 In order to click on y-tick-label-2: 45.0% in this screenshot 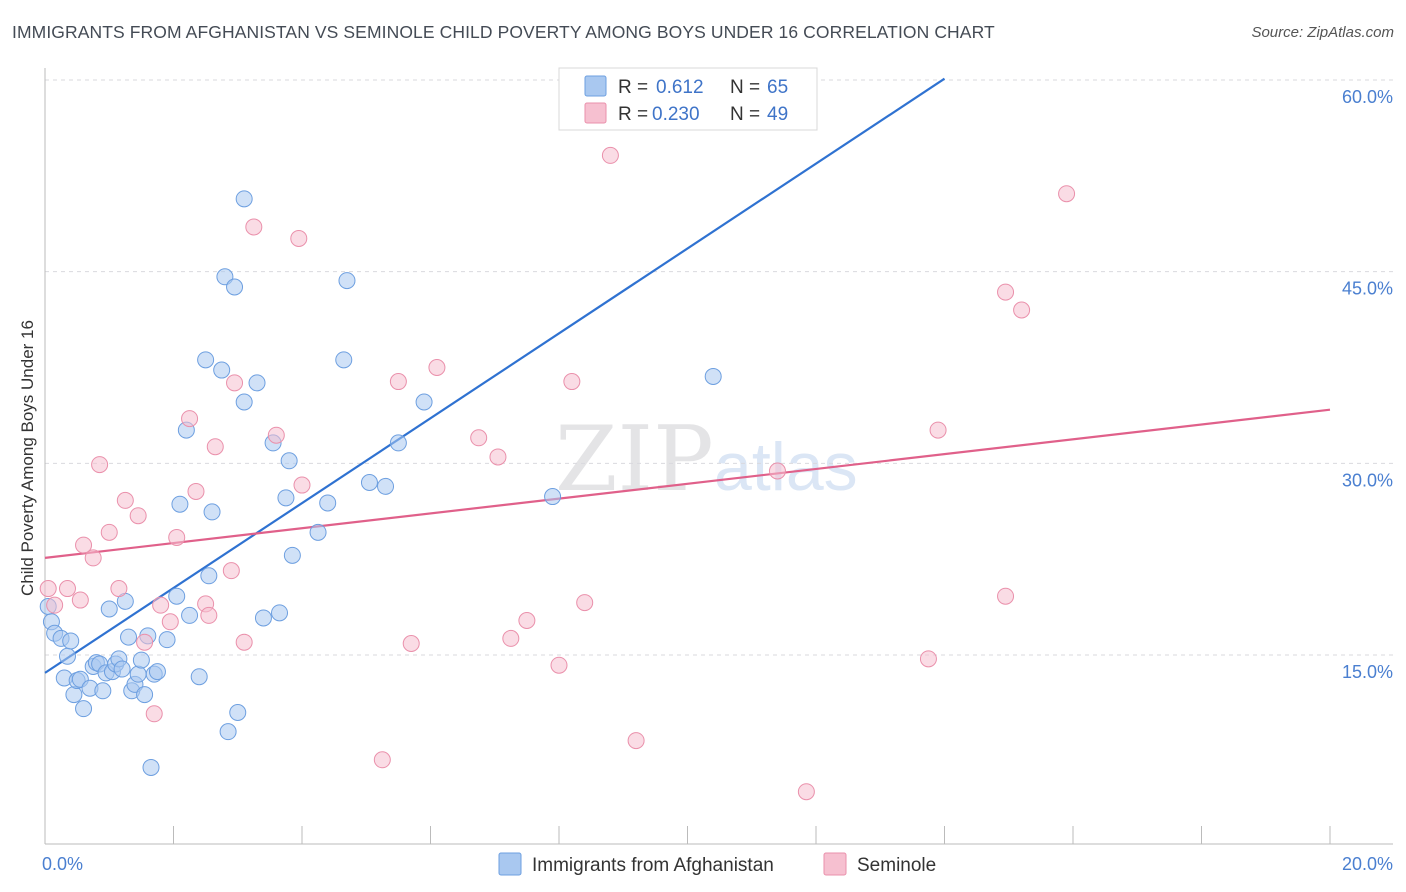, I will do `click(1367, 289)`.